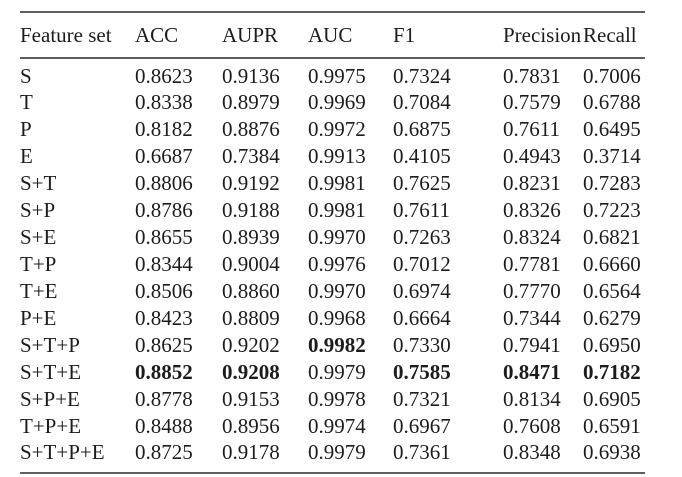 Image resolution: width=682 pixels, height=477 pixels. What do you see at coordinates (26, 156) in the screenshot?
I see `feature-set-label: E` at bounding box center [26, 156].